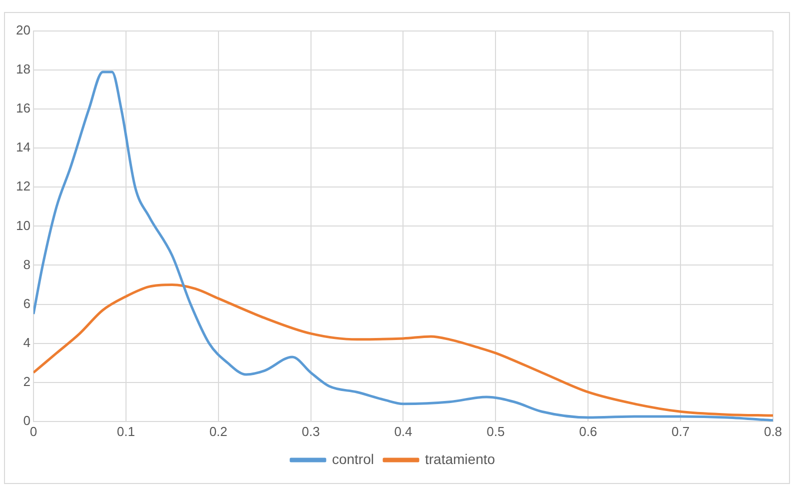  I want to click on y-tick-label: 16, so click(23, 108).